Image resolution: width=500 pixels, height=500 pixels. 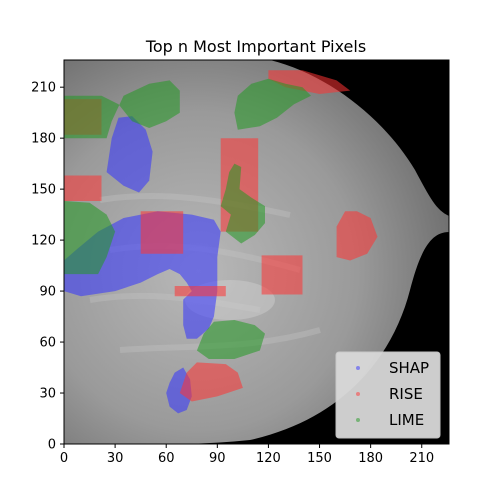 What do you see at coordinates (217, 458) in the screenshot?
I see `x-tick-label: 90` at bounding box center [217, 458].